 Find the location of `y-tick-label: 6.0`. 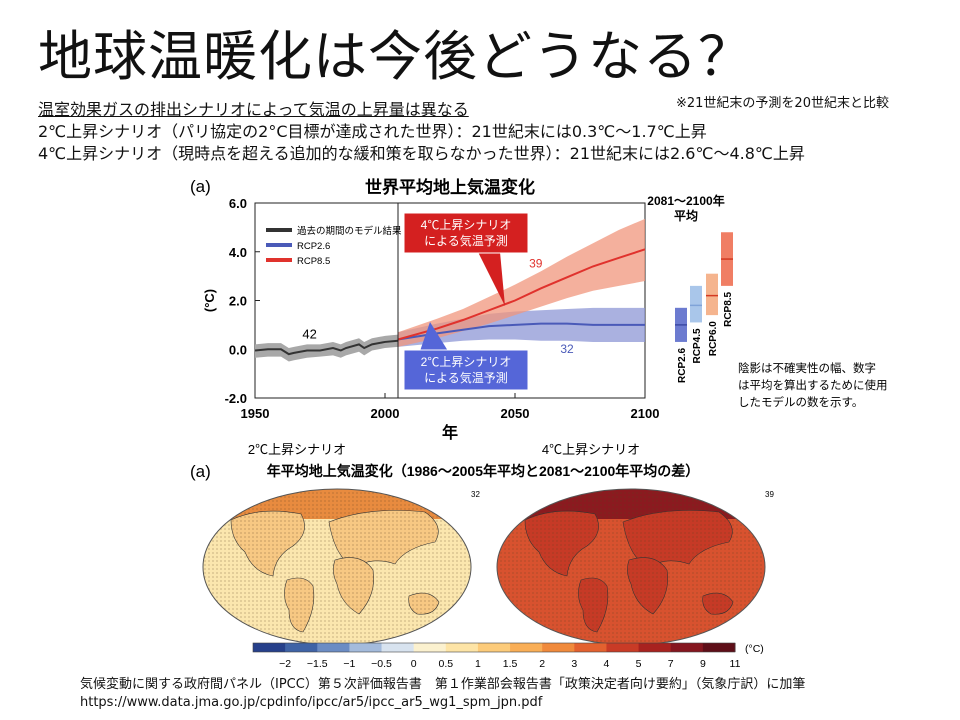

y-tick-label: 6.0 is located at coordinates (238, 203).